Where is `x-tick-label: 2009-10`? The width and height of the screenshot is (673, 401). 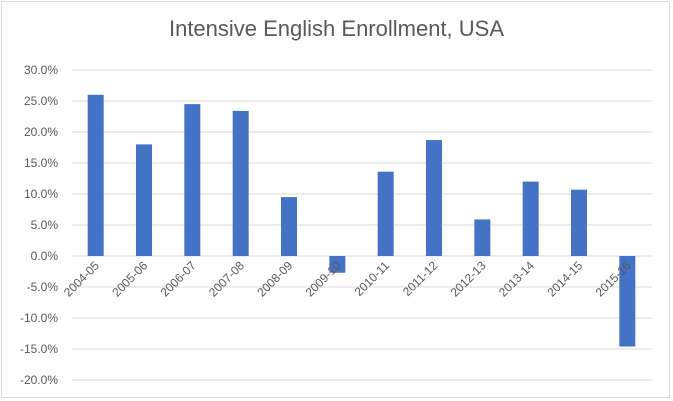
x-tick-label: 2009-10 is located at coordinates (323, 278).